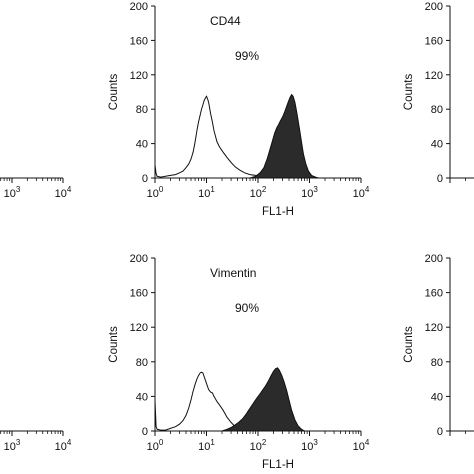 The height and width of the screenshot is (474, 474). What do you see at coordinates (225, 21) in the screenshot?
I see `marker-label: CD44` at bounding box center [225, 21].